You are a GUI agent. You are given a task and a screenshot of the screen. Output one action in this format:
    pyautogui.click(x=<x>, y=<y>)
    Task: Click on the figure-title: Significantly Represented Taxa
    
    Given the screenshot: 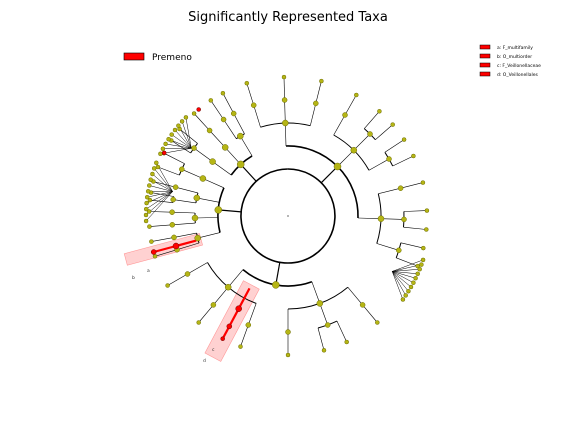 What is the action you would take?
    pyautogui.click(x=288, y=17)
    